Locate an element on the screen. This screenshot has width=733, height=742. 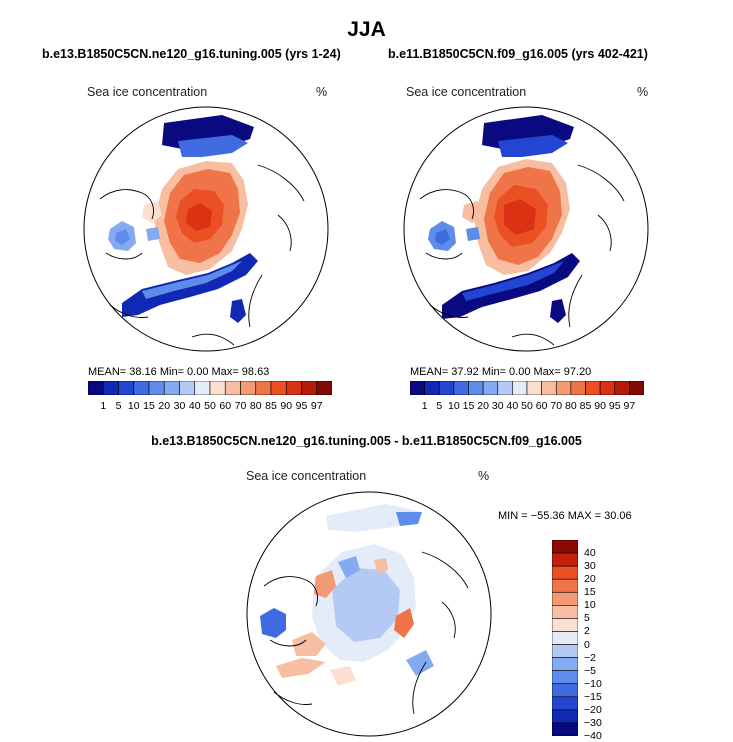
difference-stats: MIN = −55.36 MAX = 30.06 is located at coordinates (565, 516).